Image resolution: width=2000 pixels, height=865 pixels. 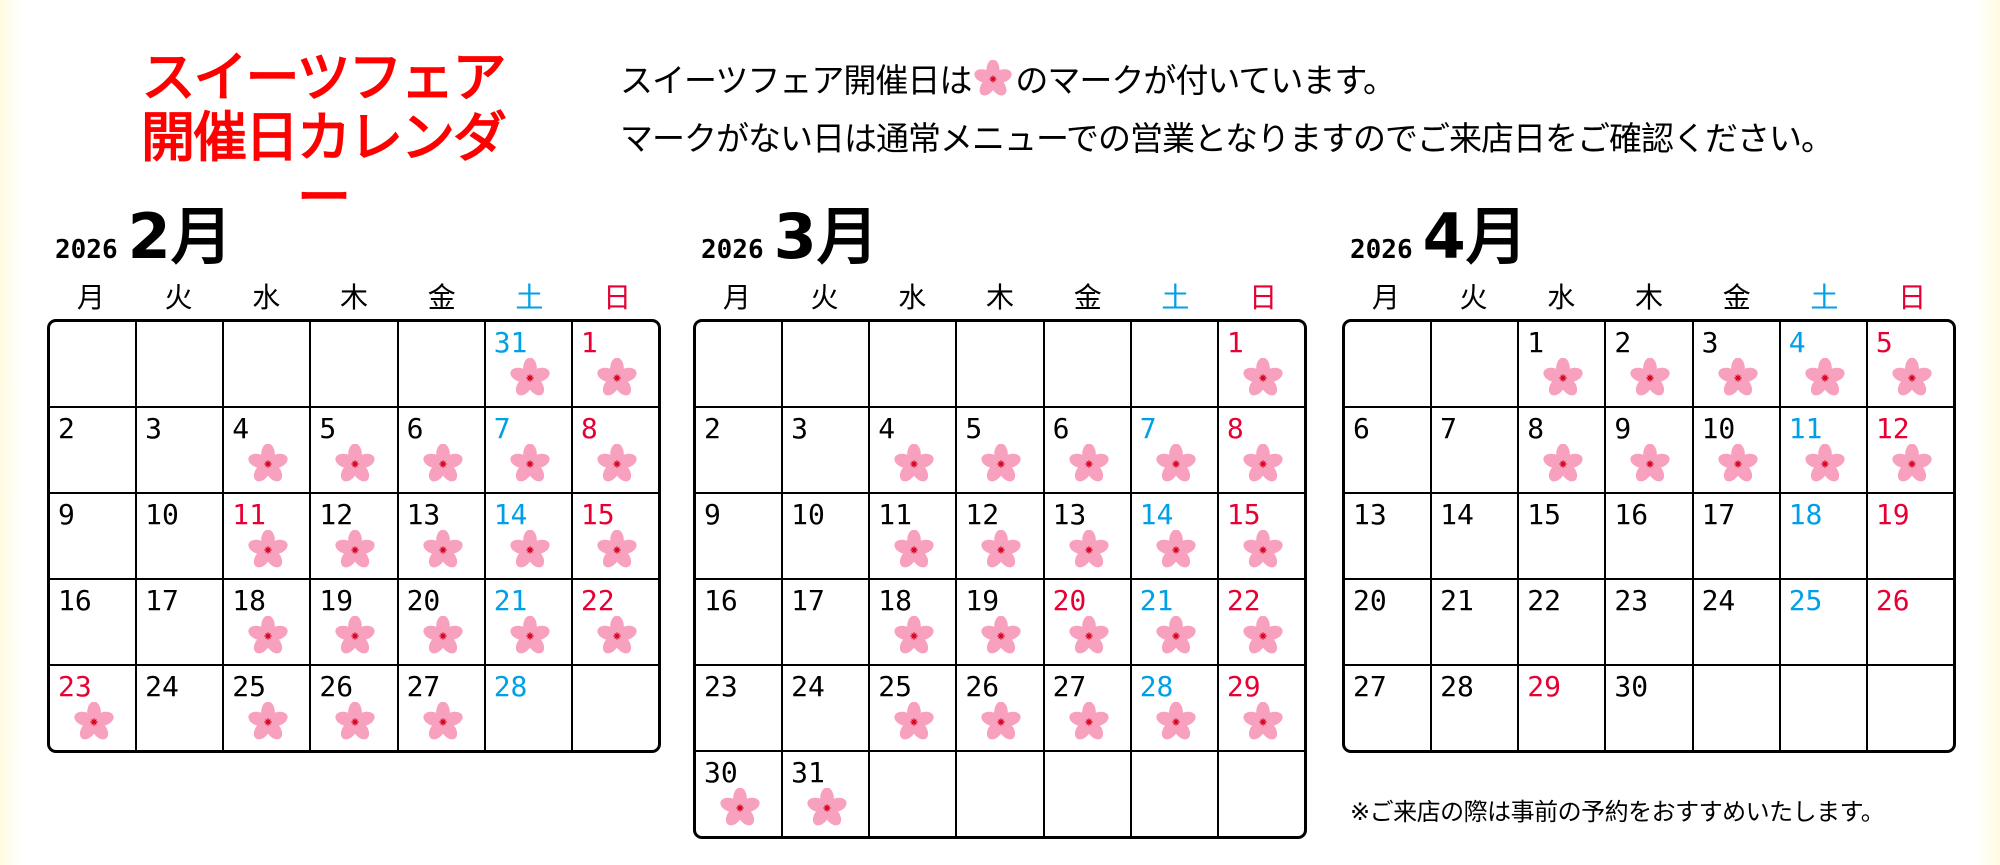 I want to click on day-number: 18, so click(x=895, y=600).